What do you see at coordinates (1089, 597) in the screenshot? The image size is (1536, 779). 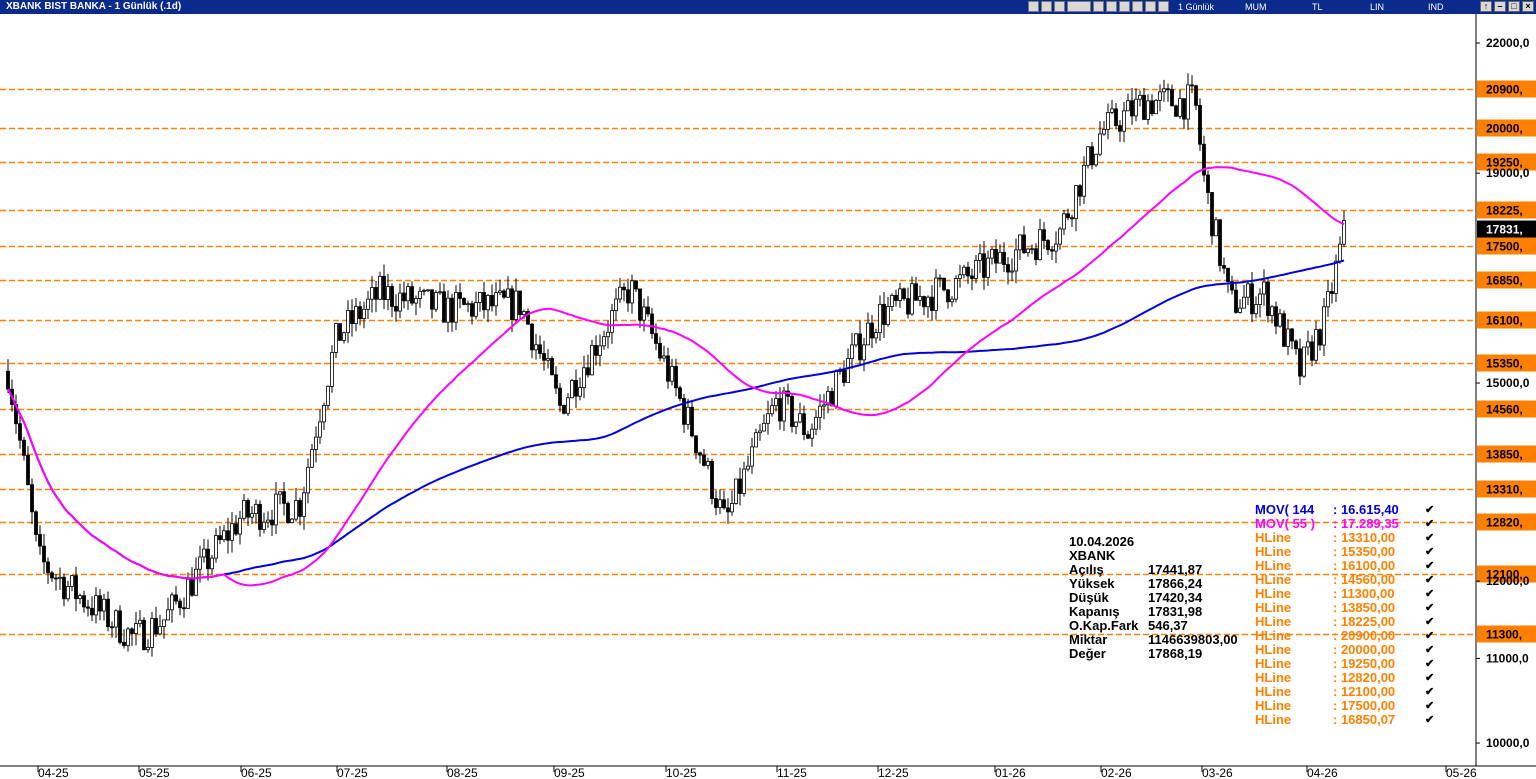 I see `info-key: Düşük` at bounding box center [1089, 597].